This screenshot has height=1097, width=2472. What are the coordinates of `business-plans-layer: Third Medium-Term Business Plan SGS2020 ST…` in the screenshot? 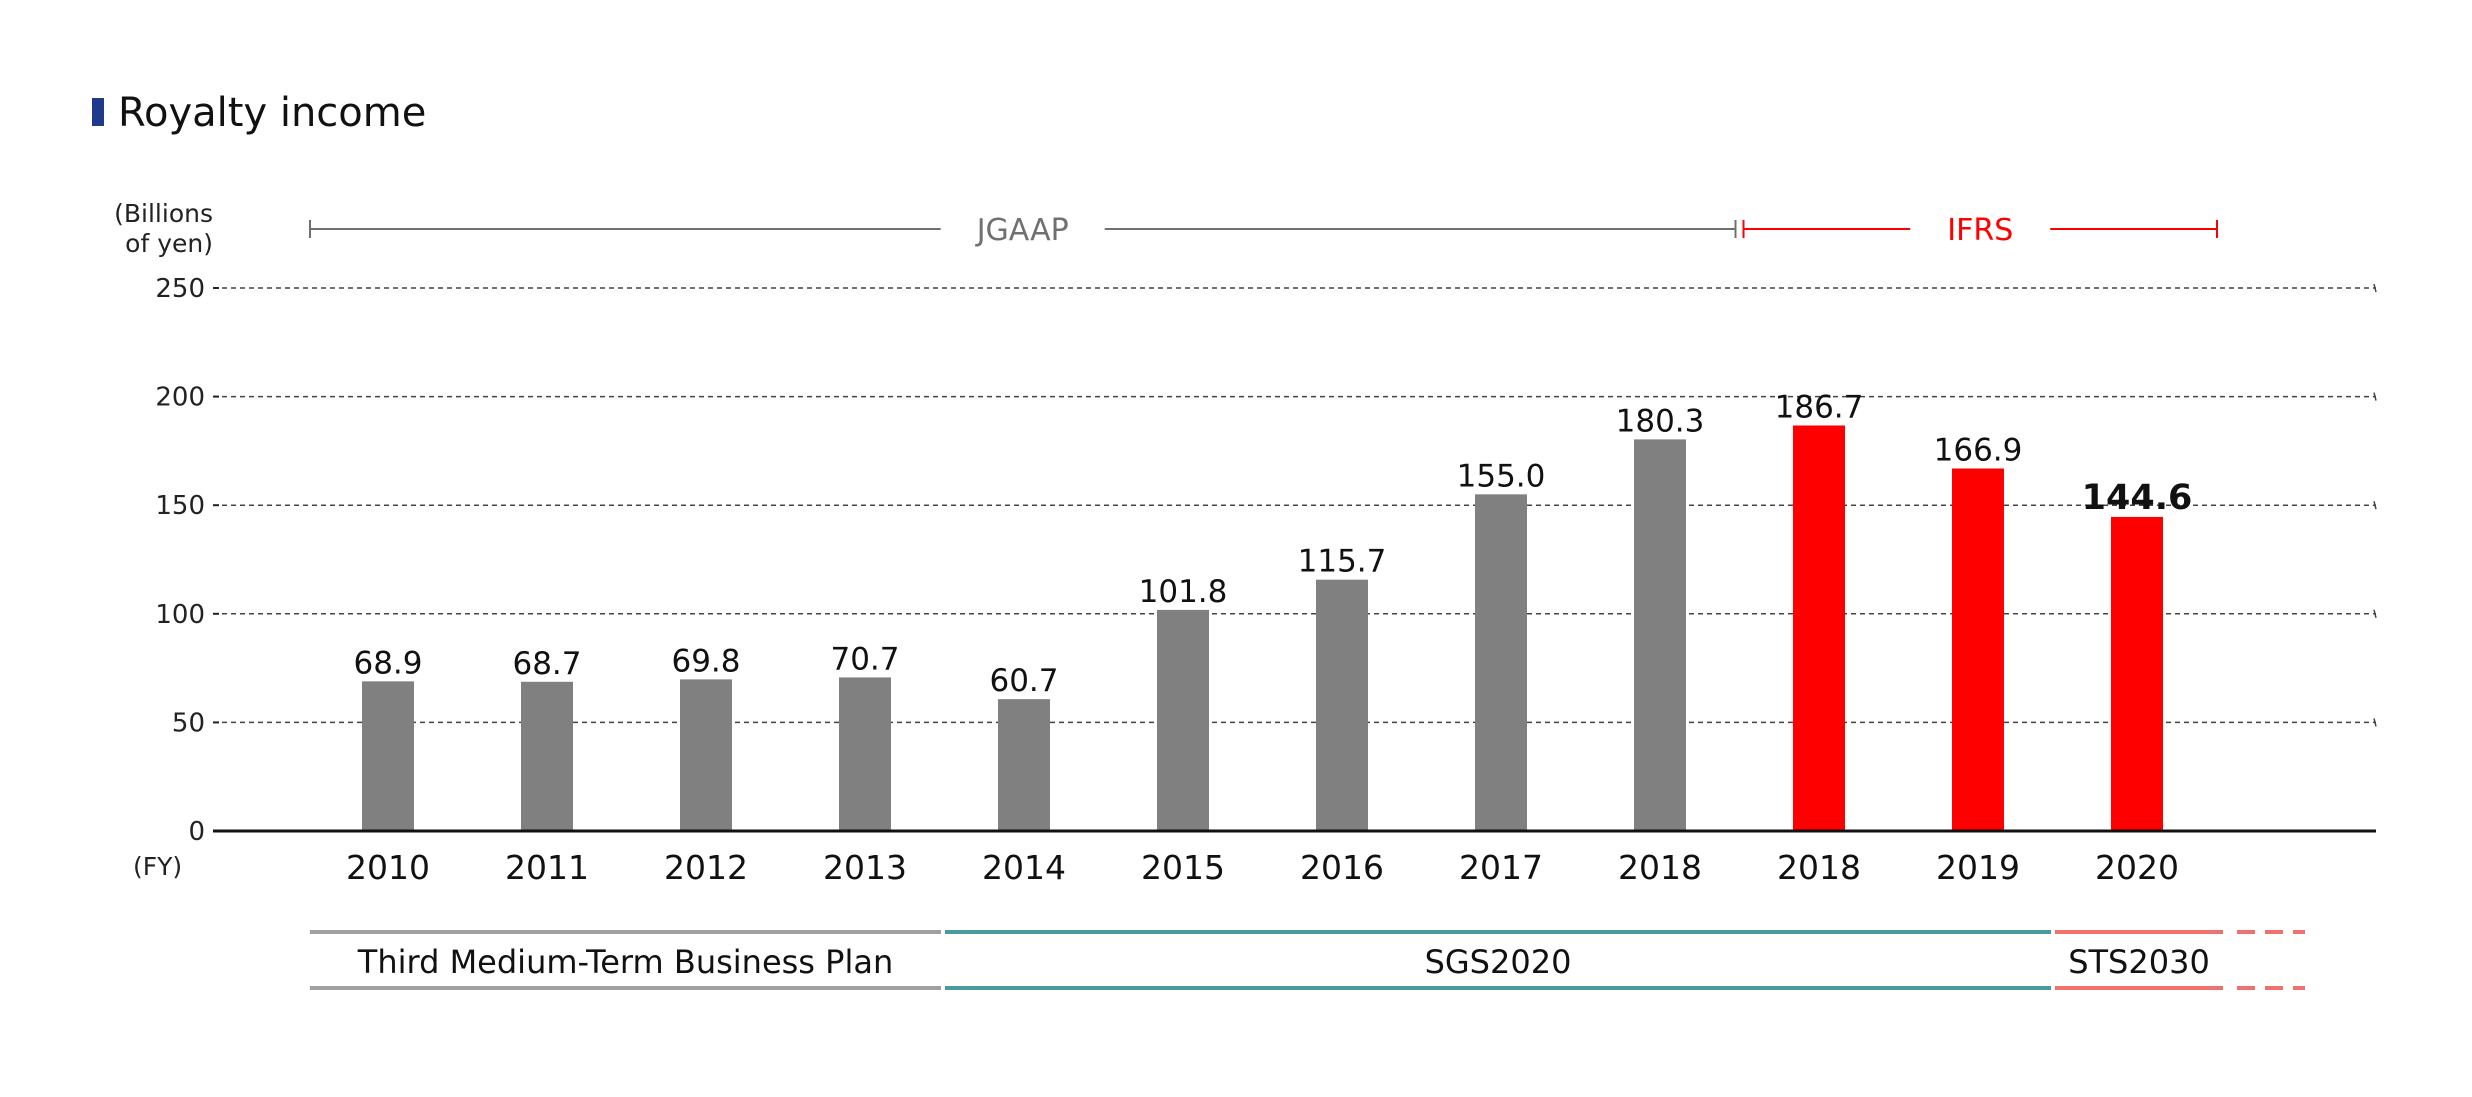 It's located at (1307, 960).